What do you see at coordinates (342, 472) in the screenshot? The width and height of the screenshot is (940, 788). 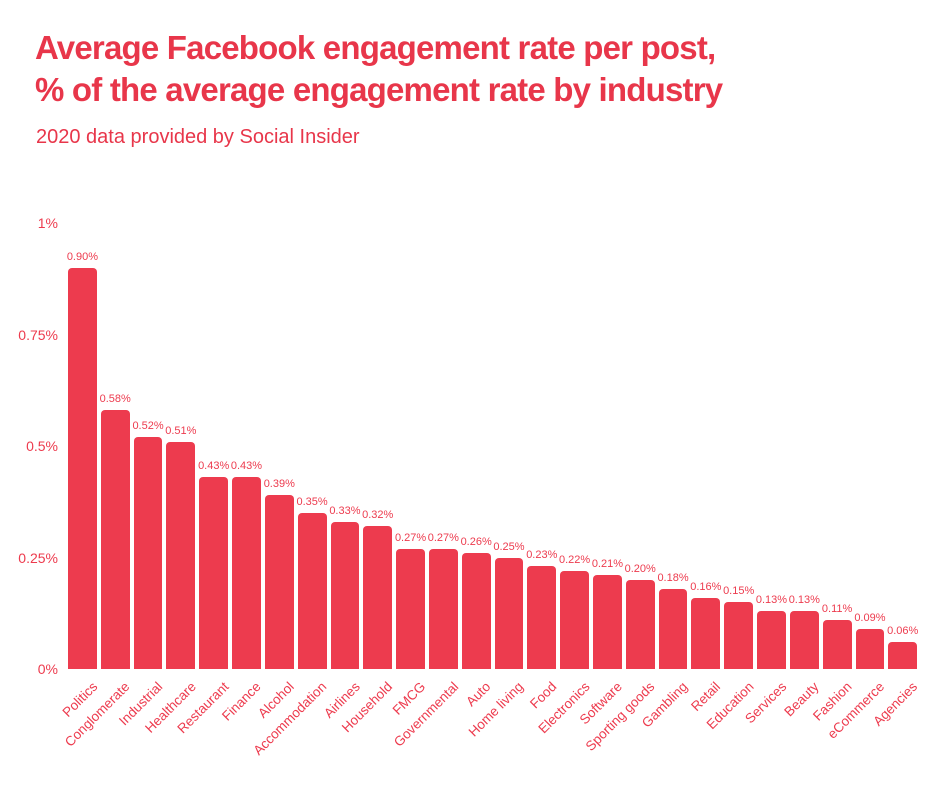 I see `bar-group-airlines: 0.33% Airlines` at bounding box center [342, 472].